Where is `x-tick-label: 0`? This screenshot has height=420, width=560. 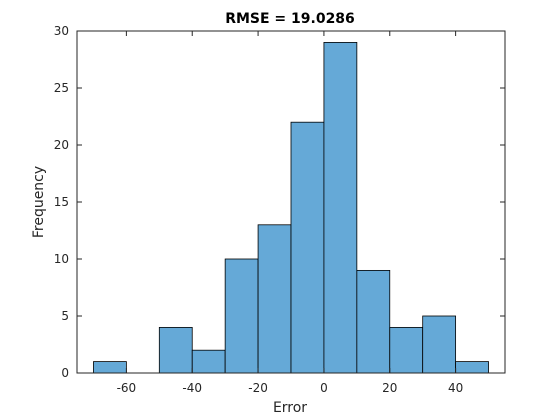 x-tick-label: 0 is located at coordinates (324, 388).